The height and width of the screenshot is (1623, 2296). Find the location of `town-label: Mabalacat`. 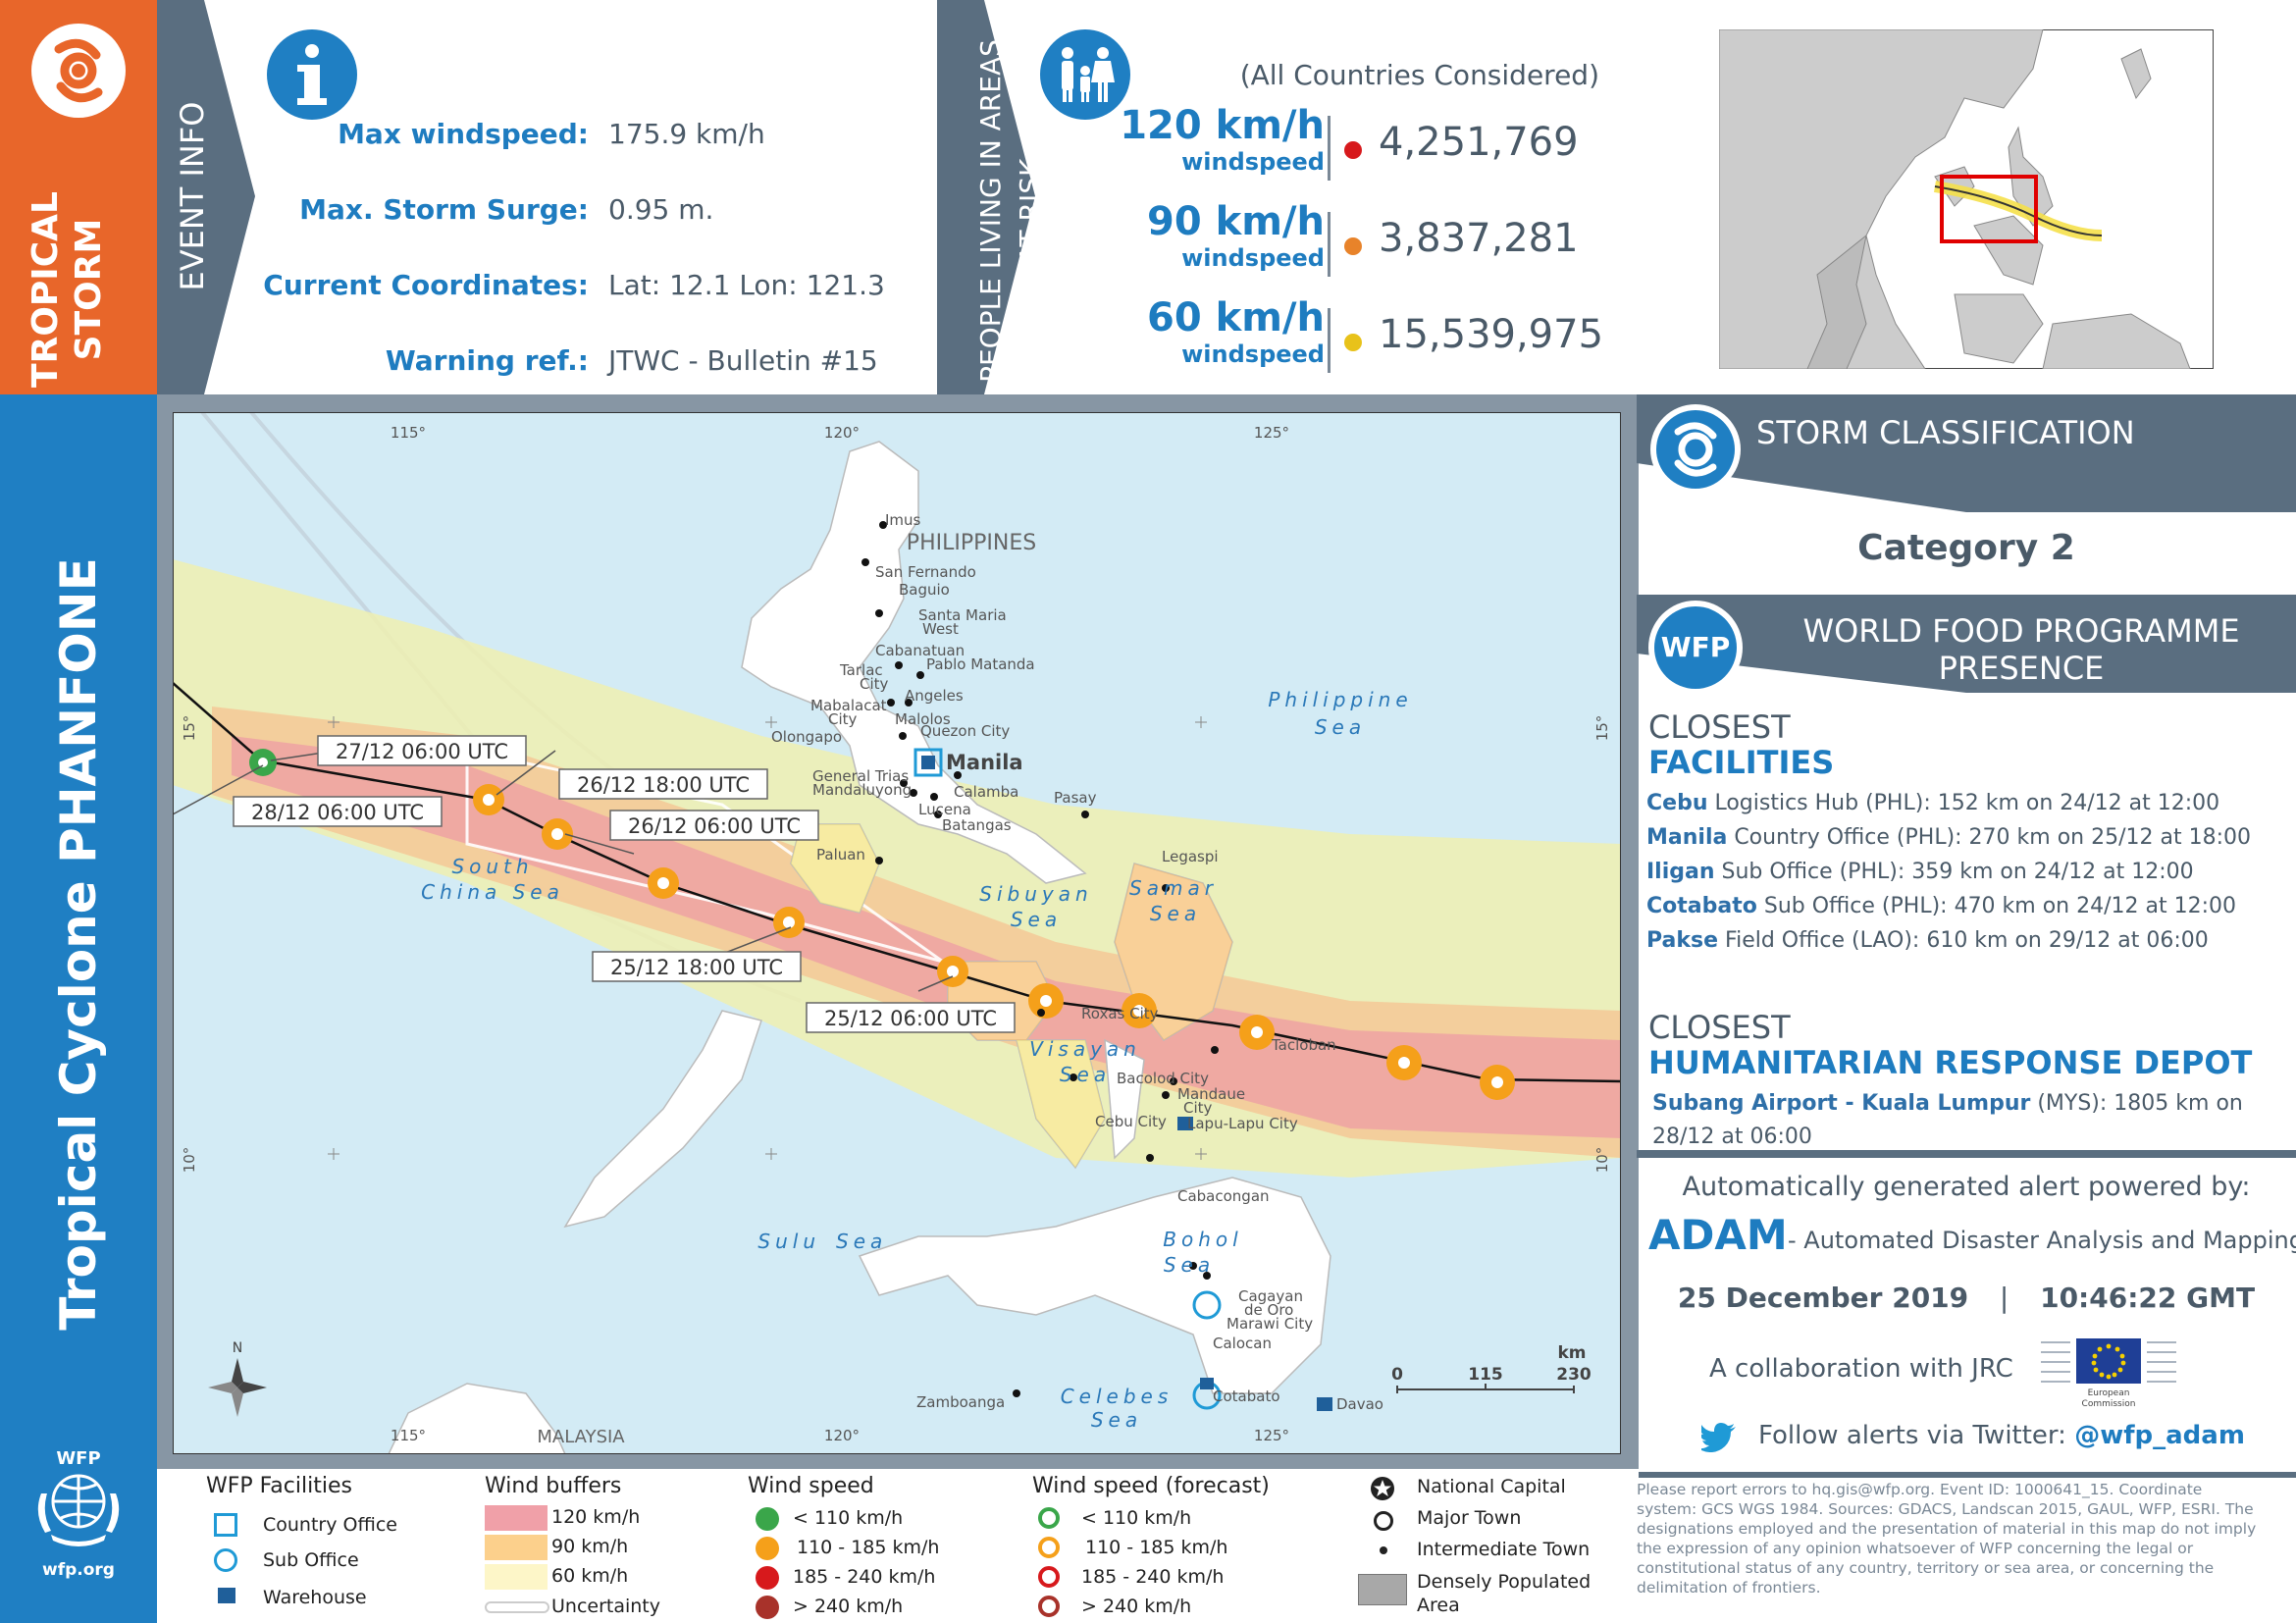

town-label: Mabalacat is located at coordinates (848, 705).